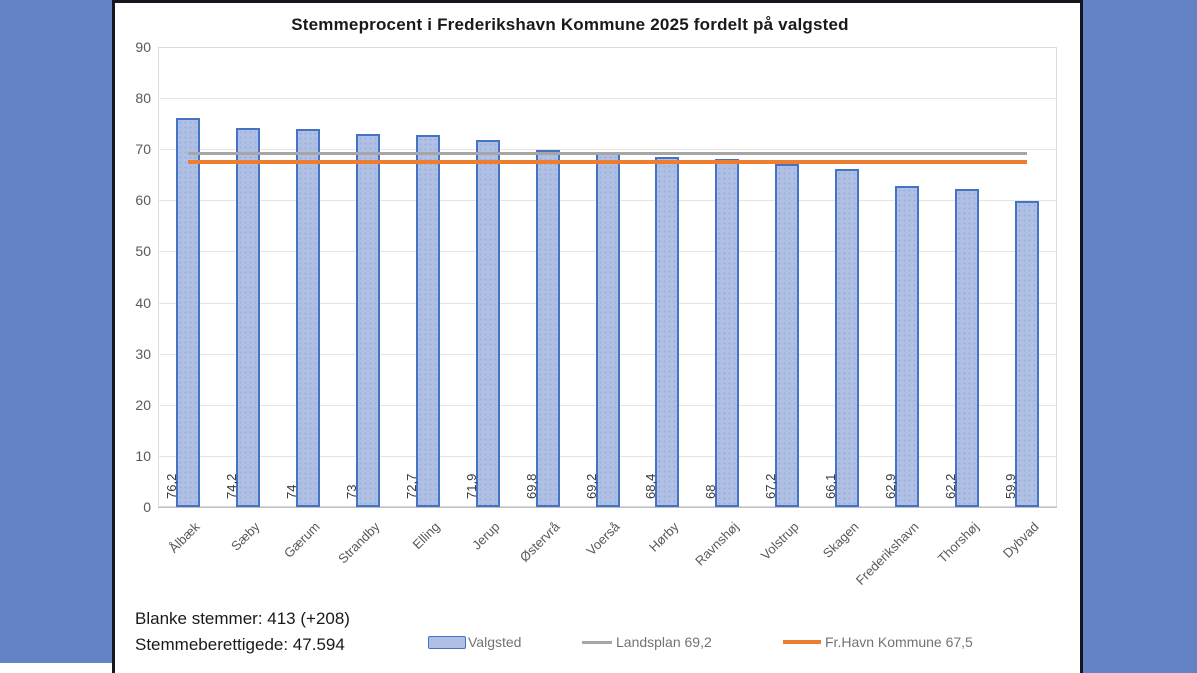  What do you see at coordinates (351, 491) in the screenshot?
I see `bar-value-label: 73` at bounding box center [351, 491].